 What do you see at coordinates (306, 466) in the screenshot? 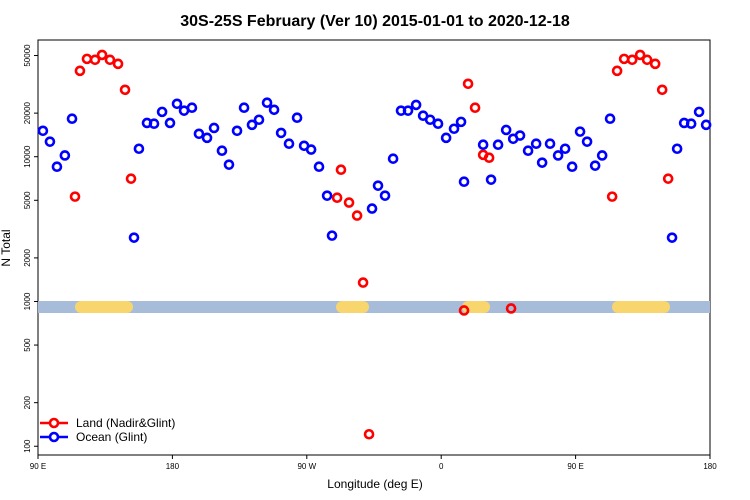
I see `x-tick-label: 90 W` at bounding box center [306, 466].